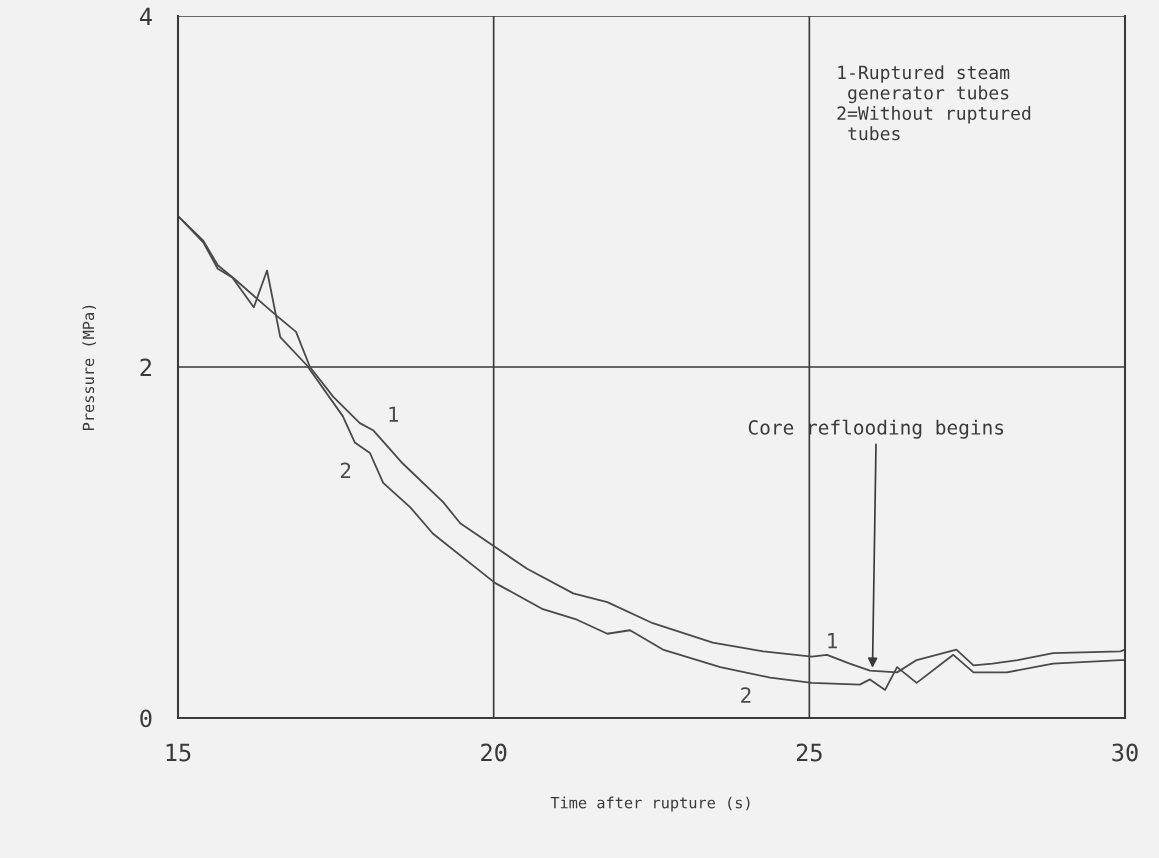 This screenshot has height=858, width=1159. Describe the element at coordinates (494, 752) in the screenshot. I see `x-tick-label: 20` at that location.